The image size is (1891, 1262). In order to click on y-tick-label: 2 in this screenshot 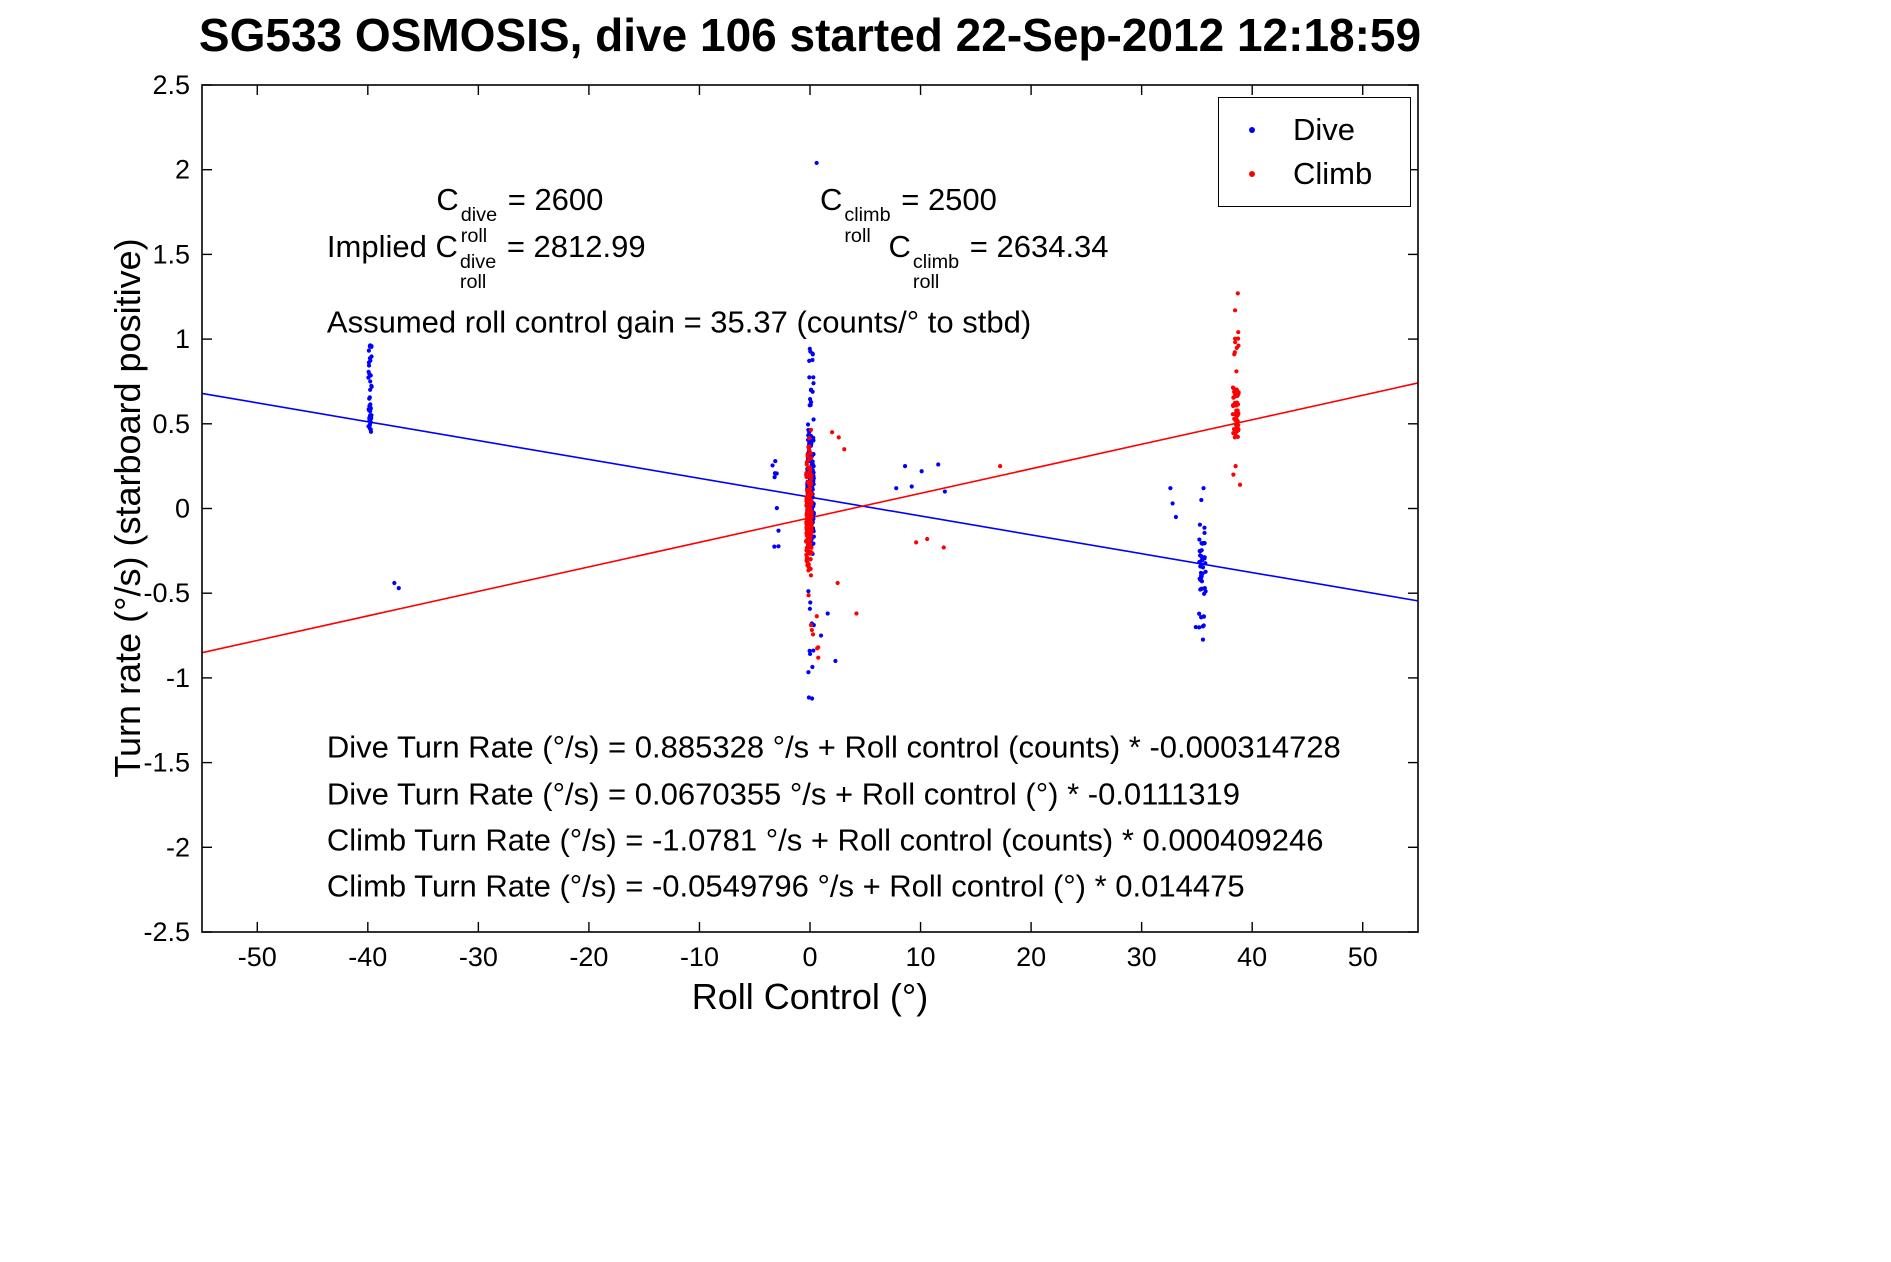, I will do `click(182, 170)`.